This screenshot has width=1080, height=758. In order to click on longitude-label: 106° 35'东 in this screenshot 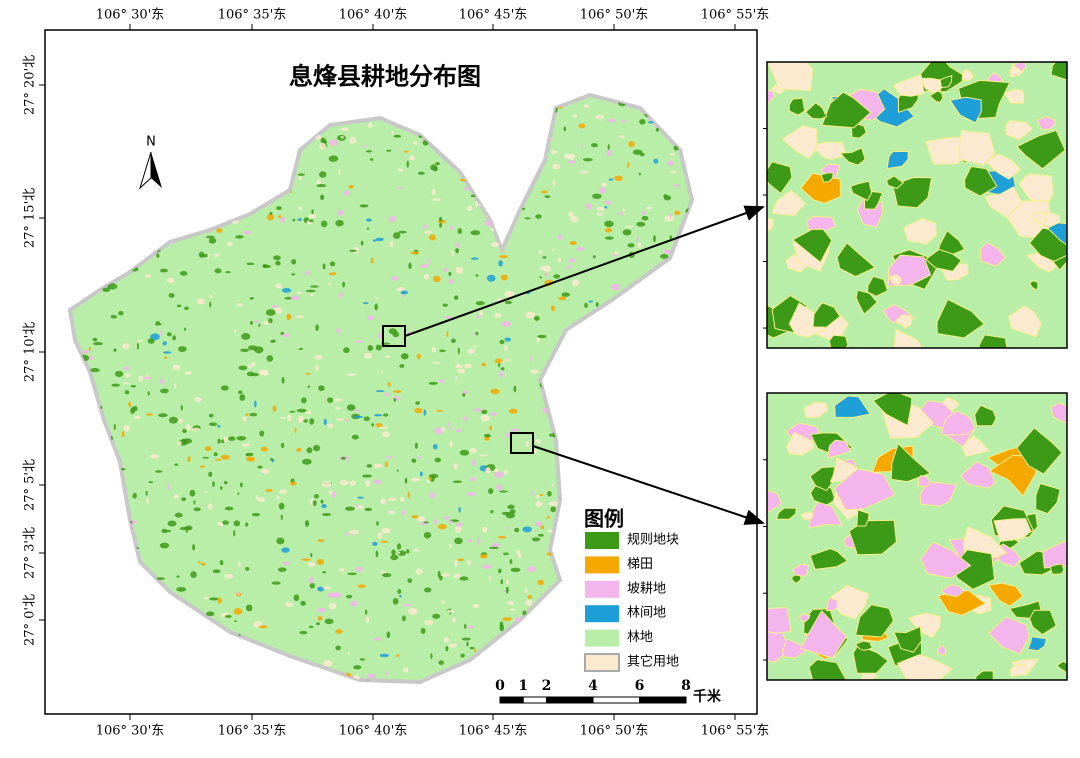, I will do `click(252, 15)`.